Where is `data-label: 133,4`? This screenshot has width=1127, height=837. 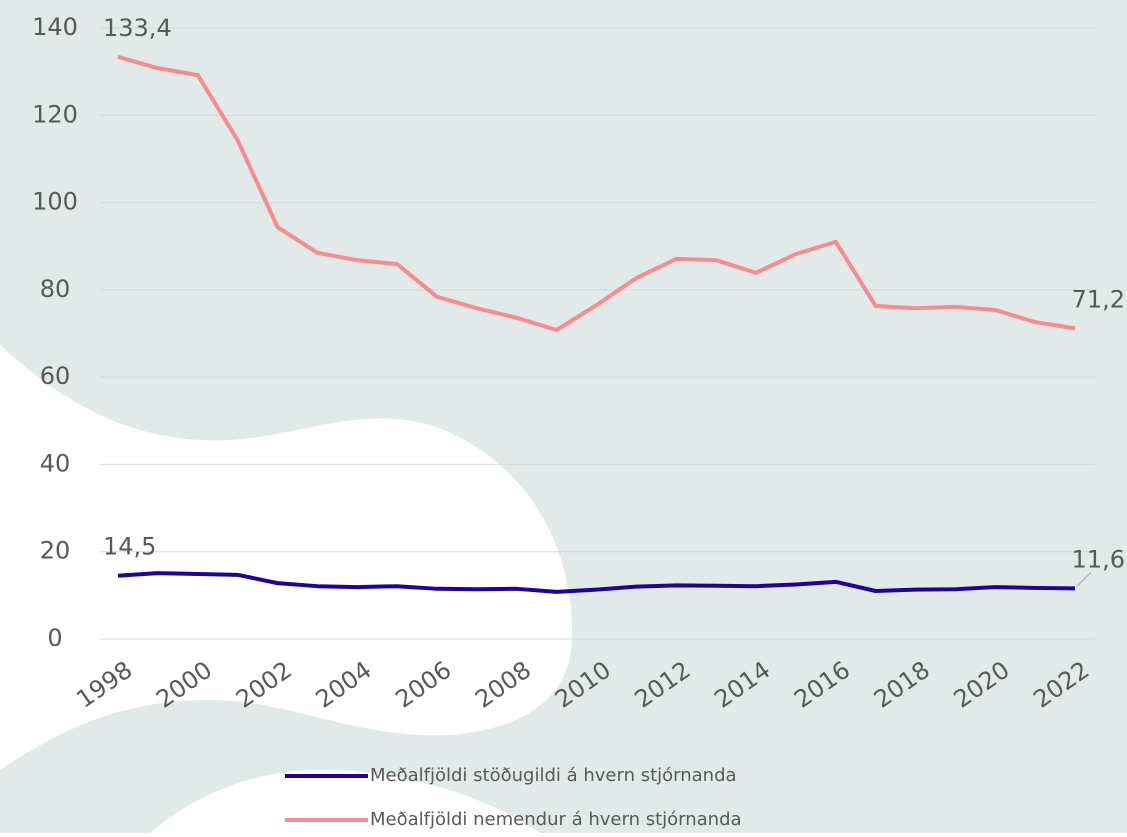
data-label: 133,4 is located at coordinates (137, 28).